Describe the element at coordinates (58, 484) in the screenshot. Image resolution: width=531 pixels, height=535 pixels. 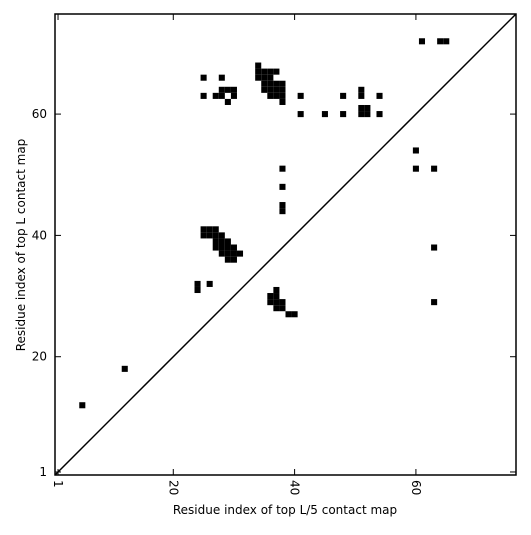
I see `x-tick-label: 1` at that location.